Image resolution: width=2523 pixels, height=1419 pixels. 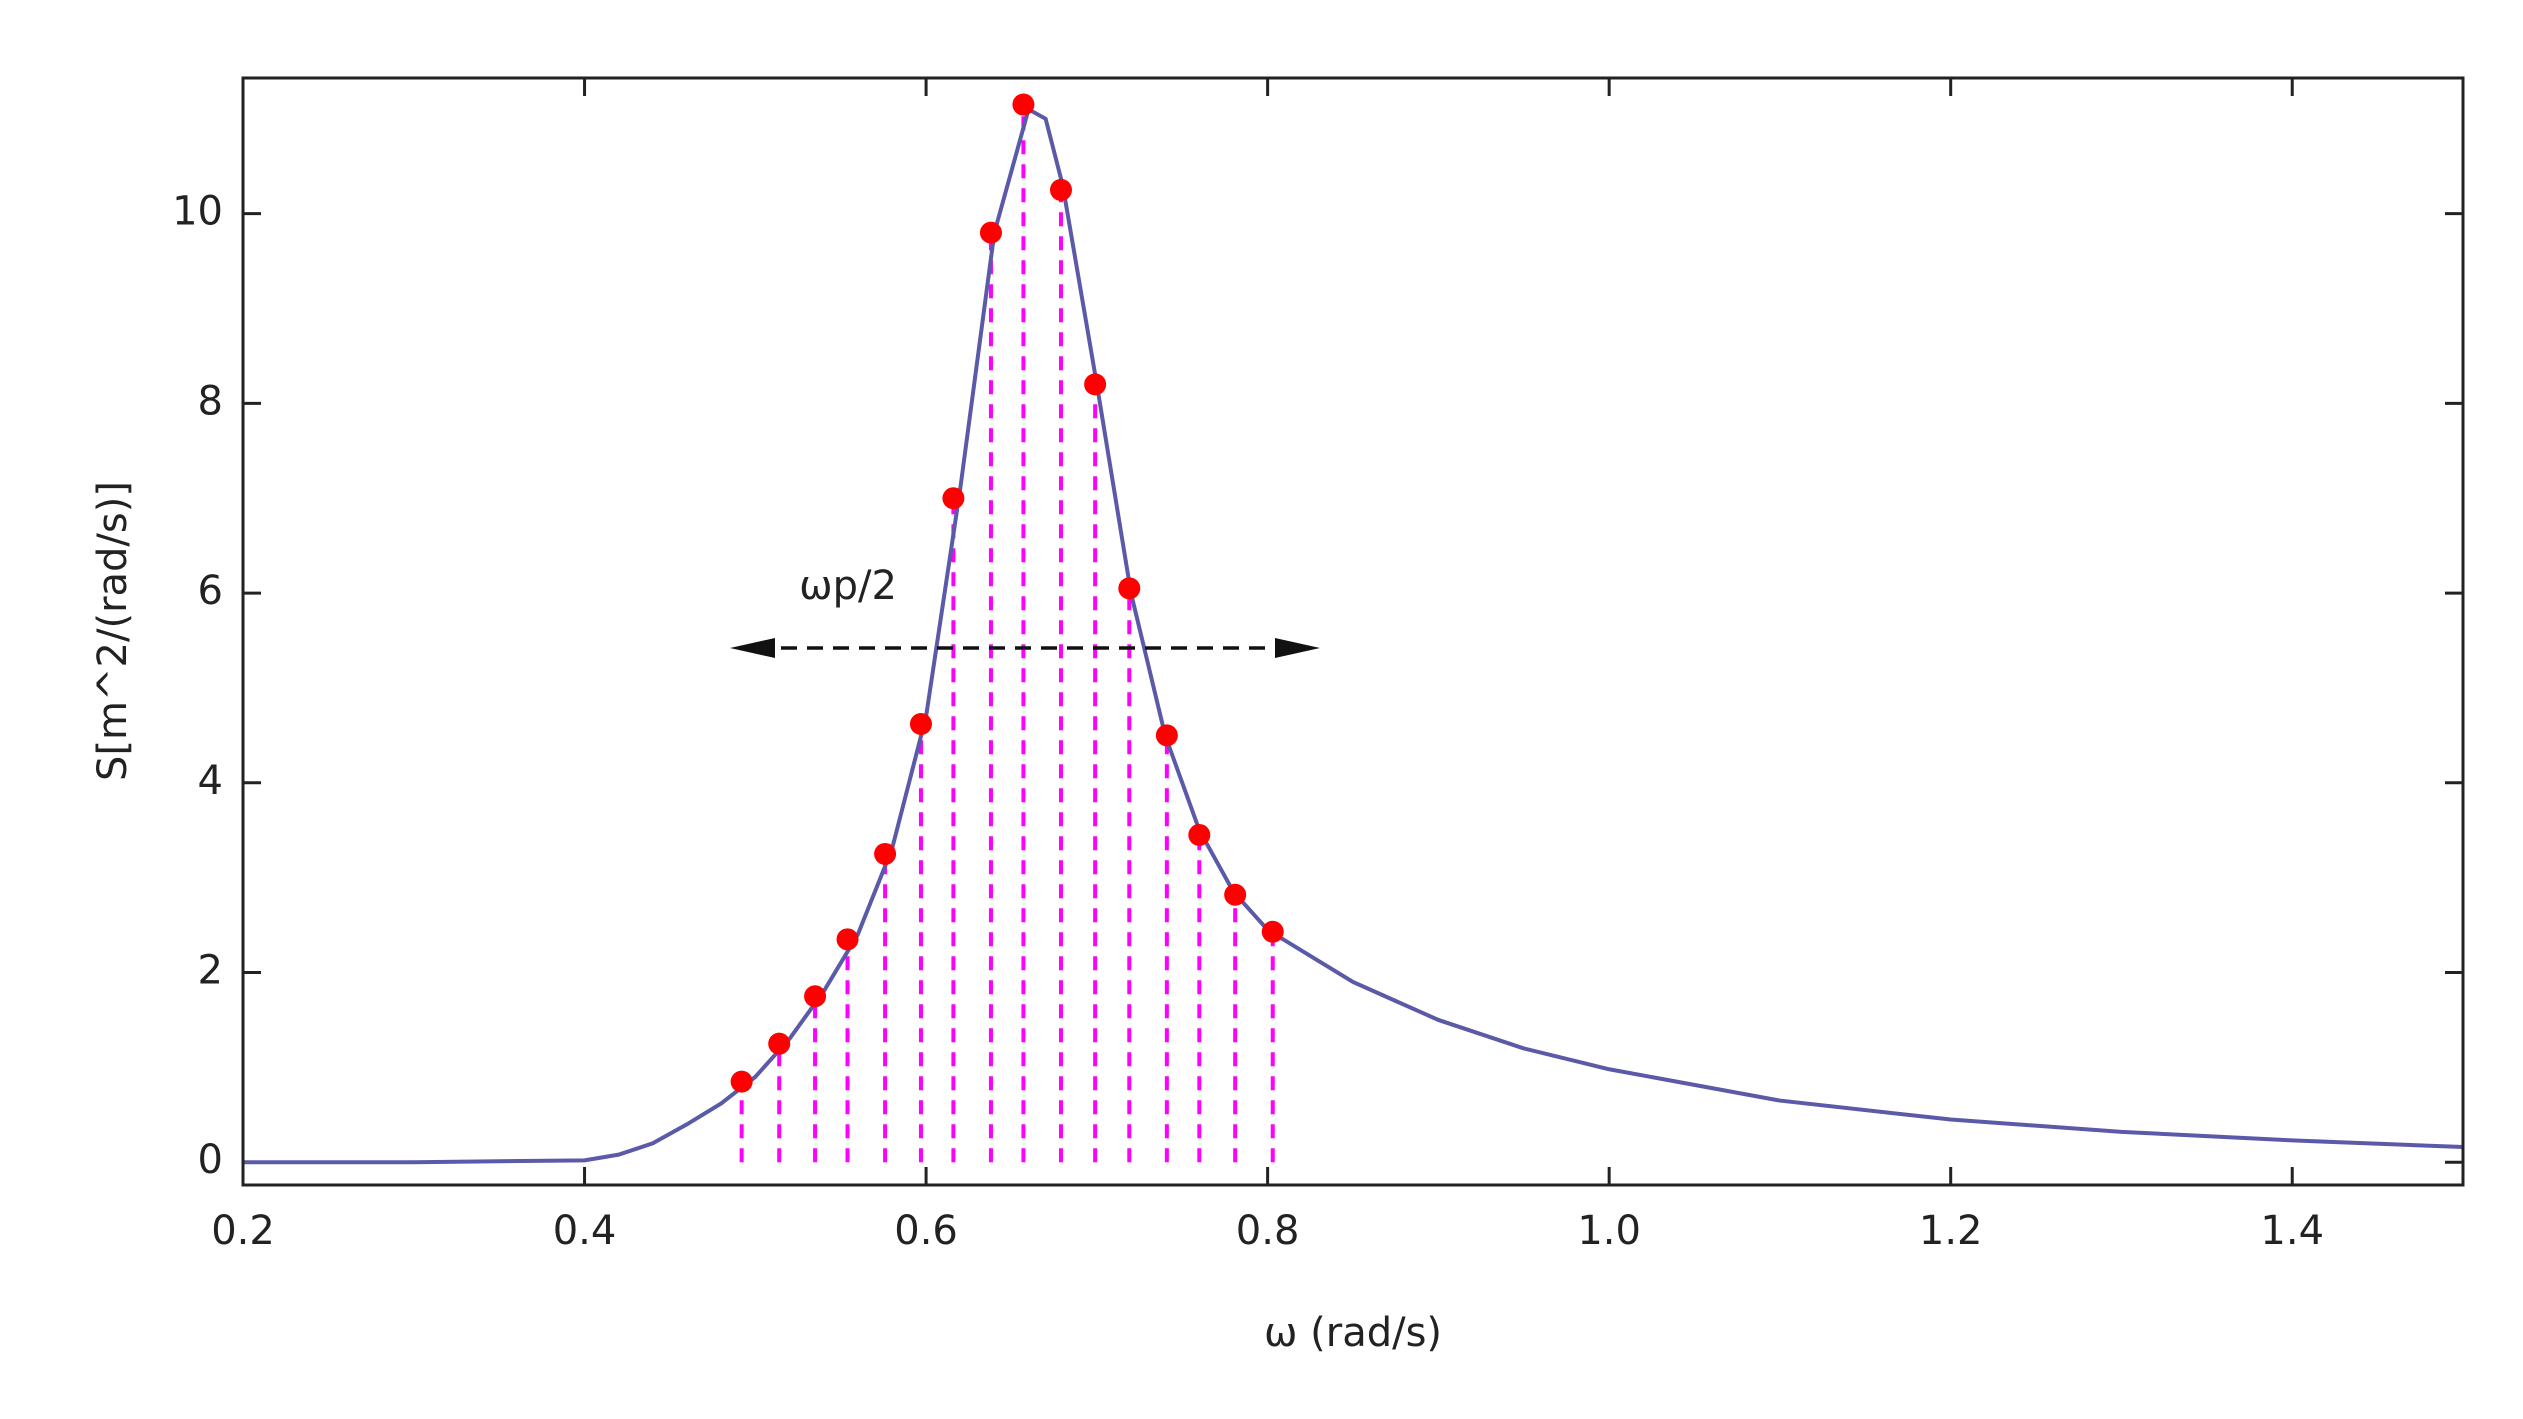 What do you see at coordinates (113, 631) in the screenshot?
I see `y-axis-label: S[m^2/(rad/s)]` at bounding box center [113, 631].